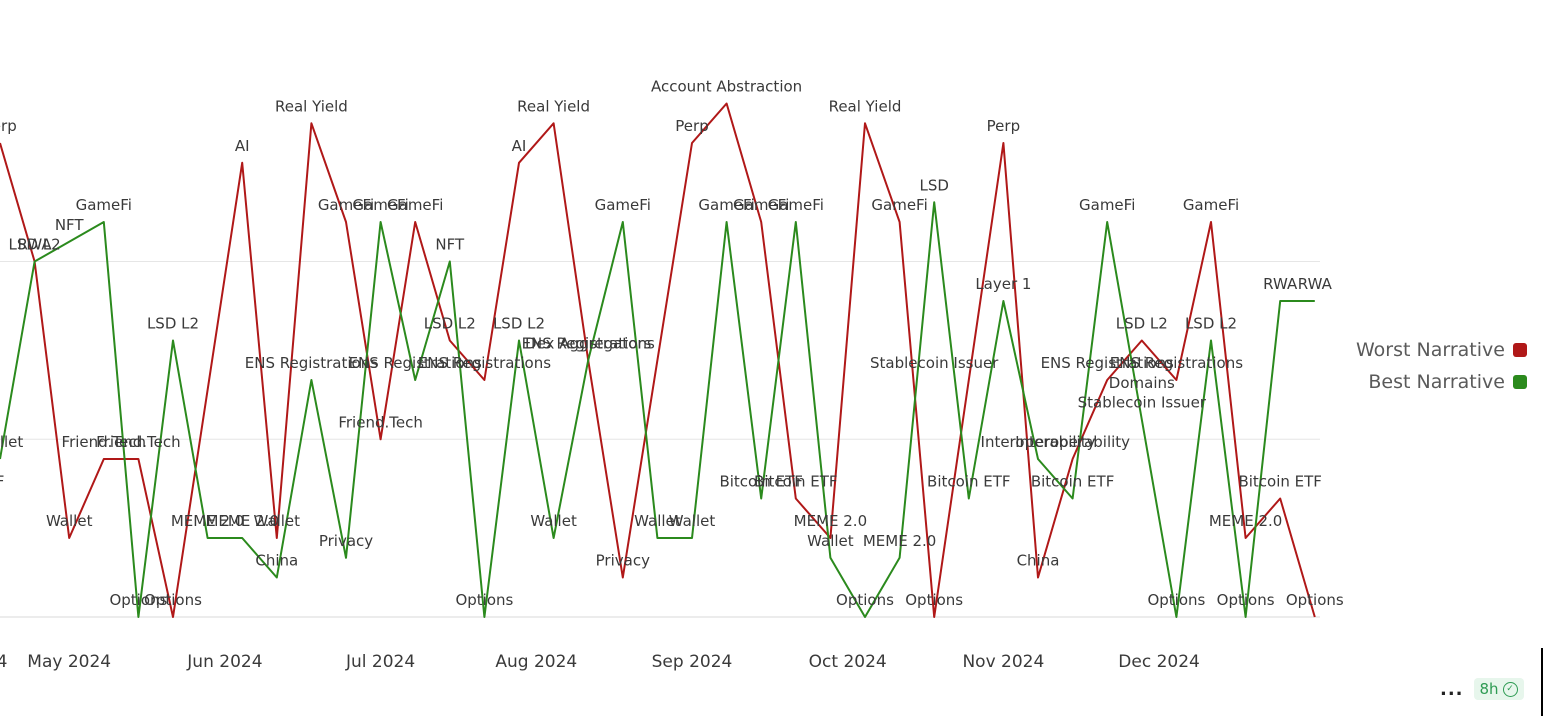 The height and width of the screenshot is (716, 1546). What do you see at coordinates (224, 662) in the screenshot?
I see `x-tick-label: Jun 2024` at bounding box center [224, 662].